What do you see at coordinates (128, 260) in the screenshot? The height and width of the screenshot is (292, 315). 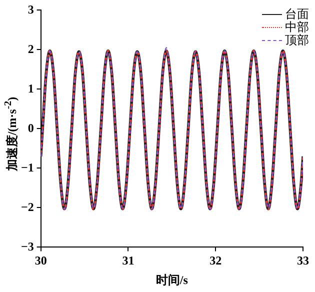 I see `x-tick-label: 31` at bounding box center [128, 260].